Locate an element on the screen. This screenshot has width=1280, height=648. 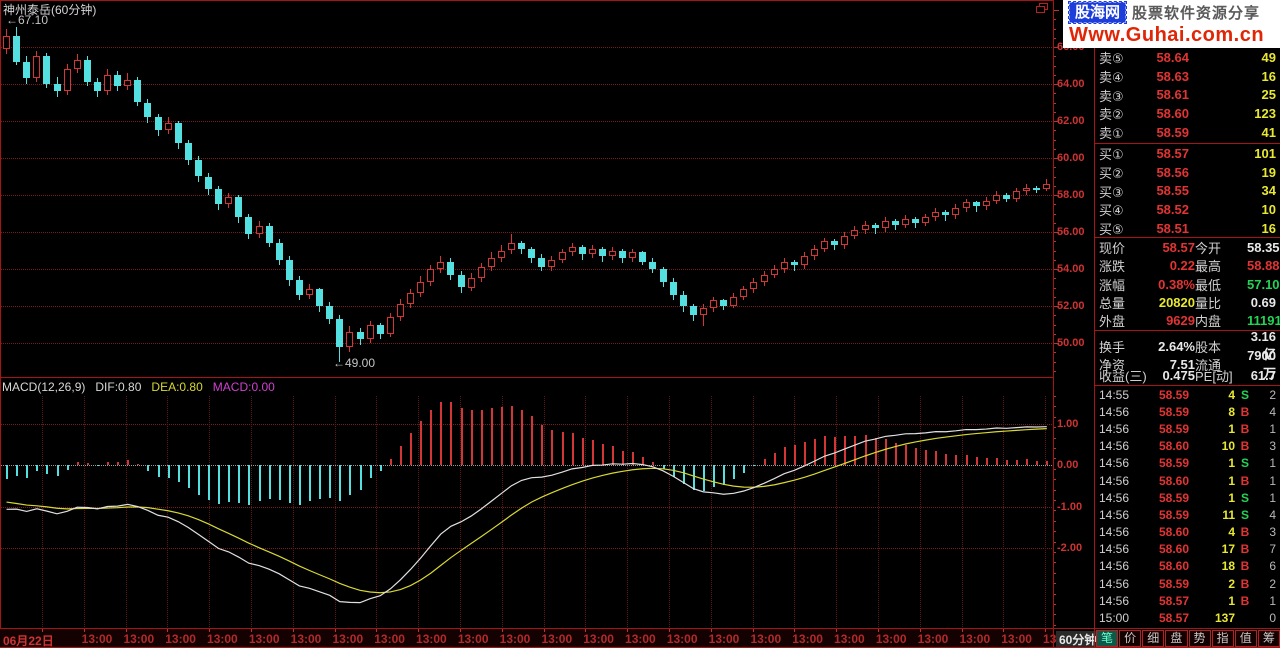
restore-window-icon is located at coordinates (1042, 8).